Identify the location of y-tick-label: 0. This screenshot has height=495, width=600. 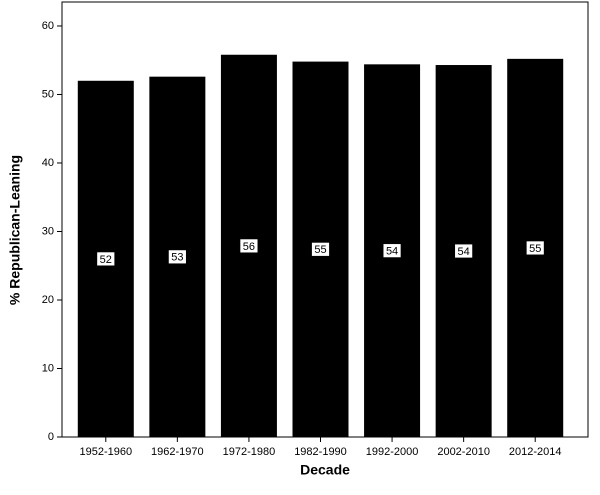
(51, 437).